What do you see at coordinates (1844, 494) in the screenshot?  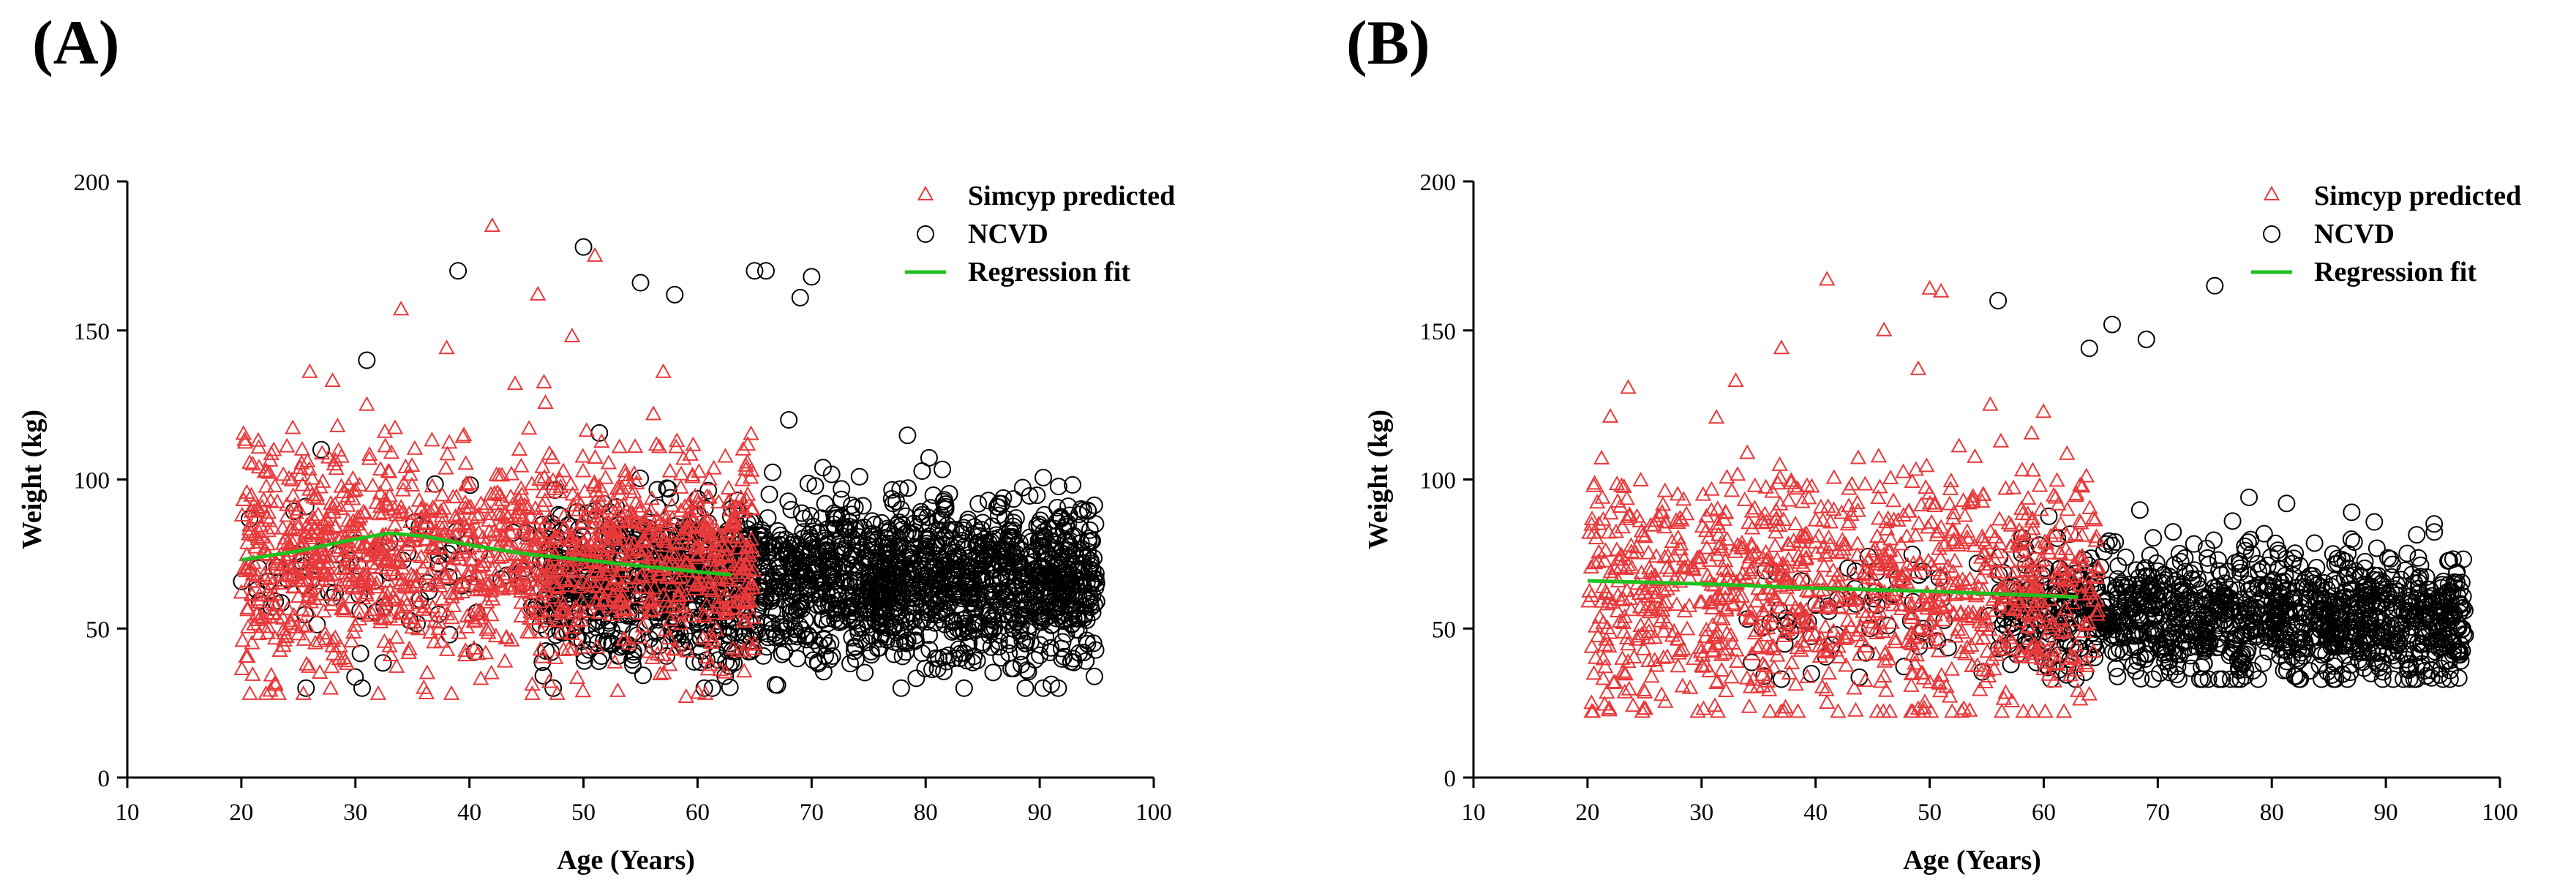 I see `simcyp-points` at bounding box center [1844, 494].